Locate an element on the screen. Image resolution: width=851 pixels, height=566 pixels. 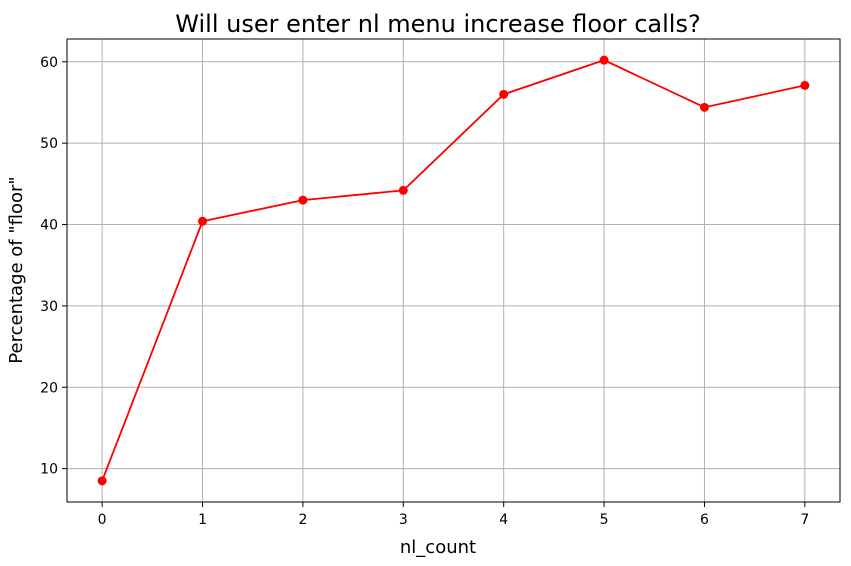
x-tick-label: 7 is located at coordinates (804, 520).